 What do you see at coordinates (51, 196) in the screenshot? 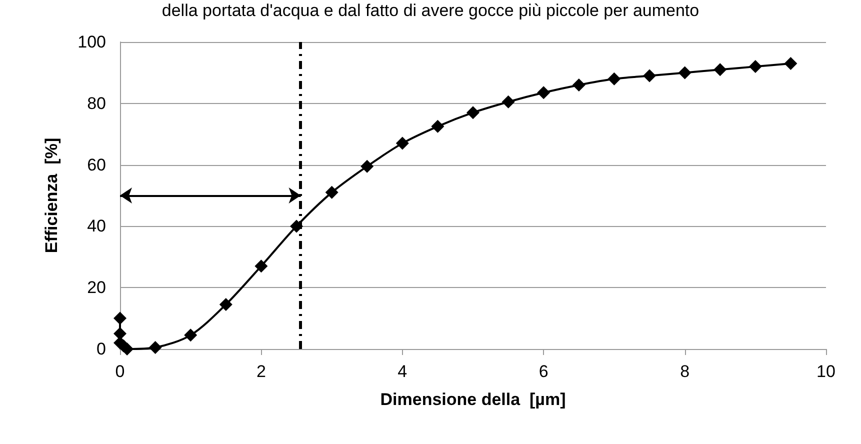
I see `y-axis-title: Efficienza [%]` at bounding box center [51, 196].